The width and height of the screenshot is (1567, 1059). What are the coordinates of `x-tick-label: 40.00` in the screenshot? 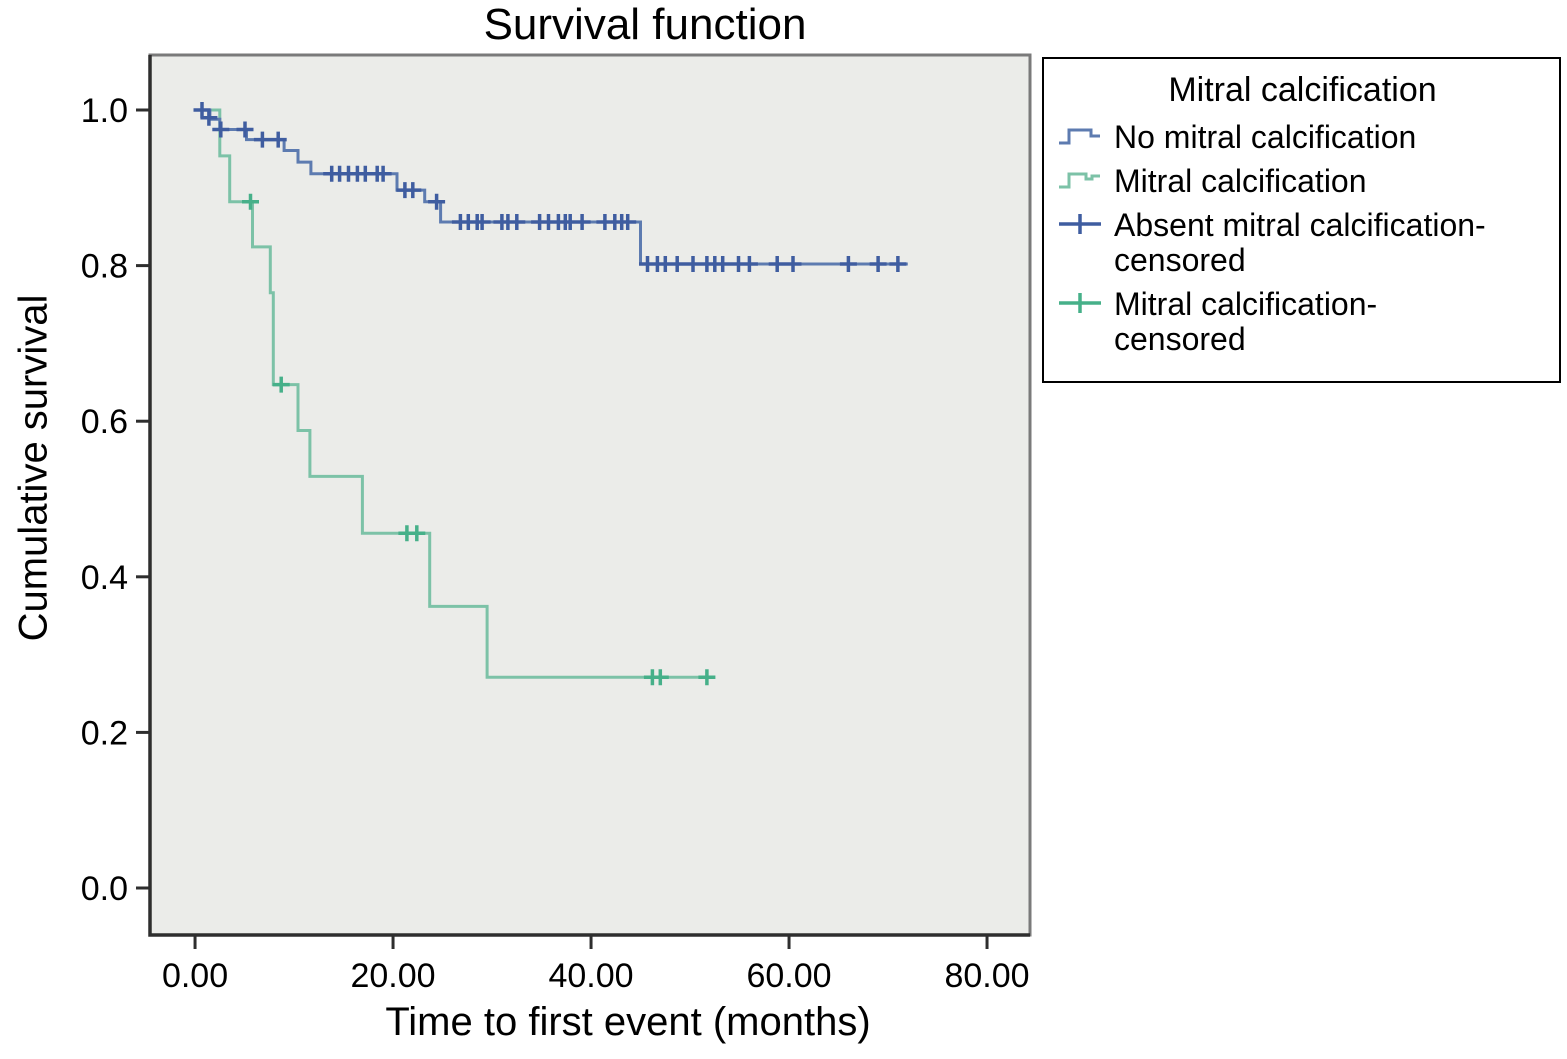 It's located at (590, 976).